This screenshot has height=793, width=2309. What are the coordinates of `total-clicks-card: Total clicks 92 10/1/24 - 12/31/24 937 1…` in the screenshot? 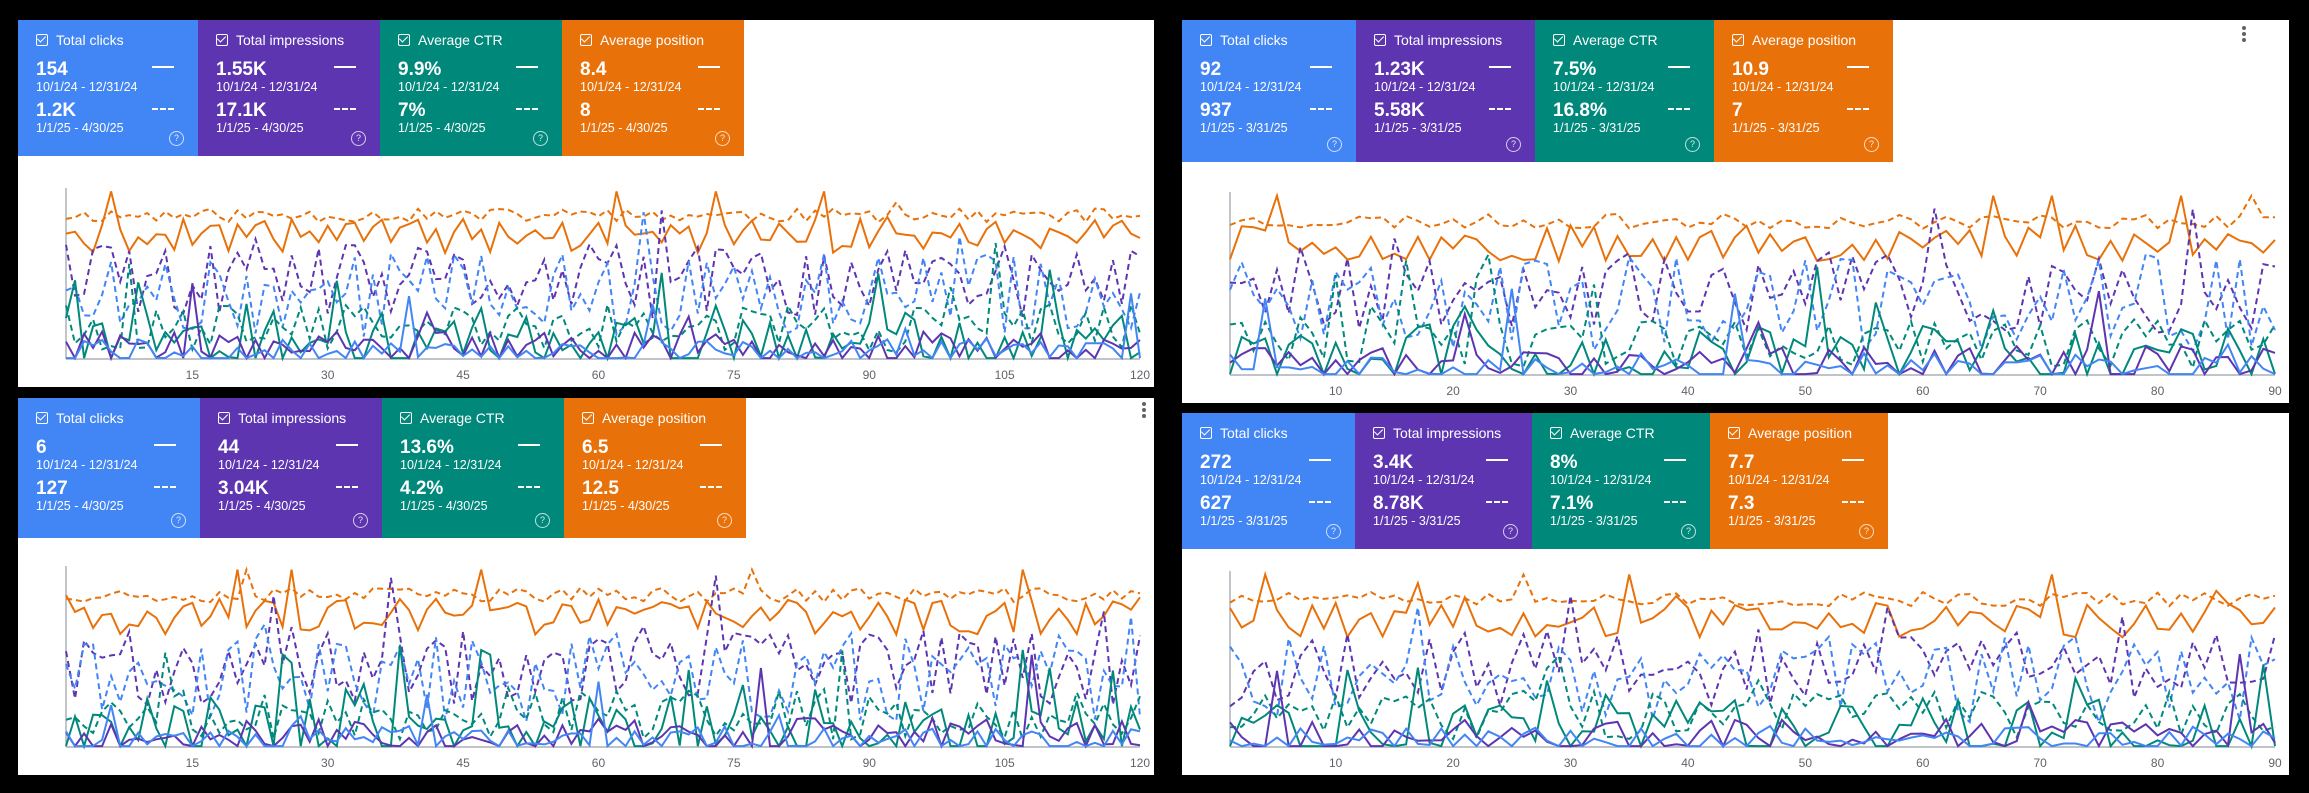 It's located at (1269, 91).